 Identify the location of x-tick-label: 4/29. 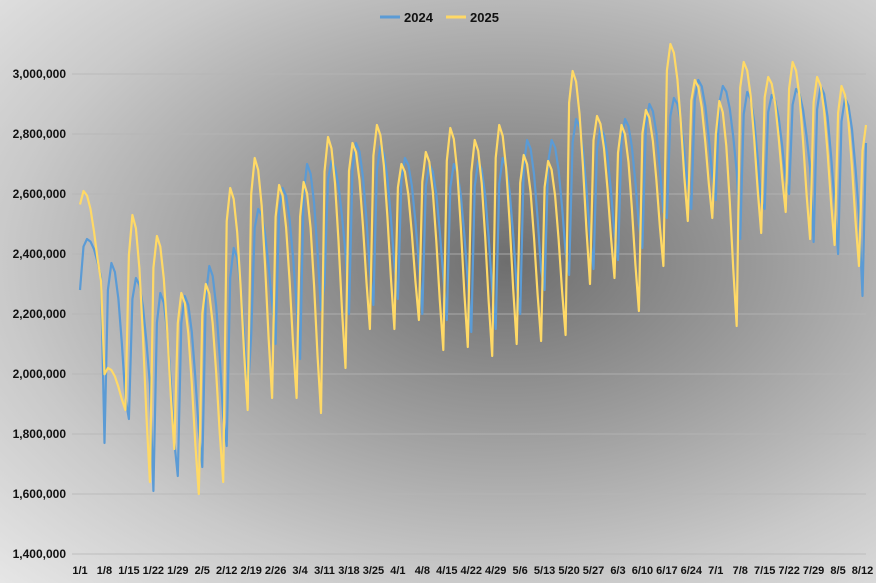
(495, 571).